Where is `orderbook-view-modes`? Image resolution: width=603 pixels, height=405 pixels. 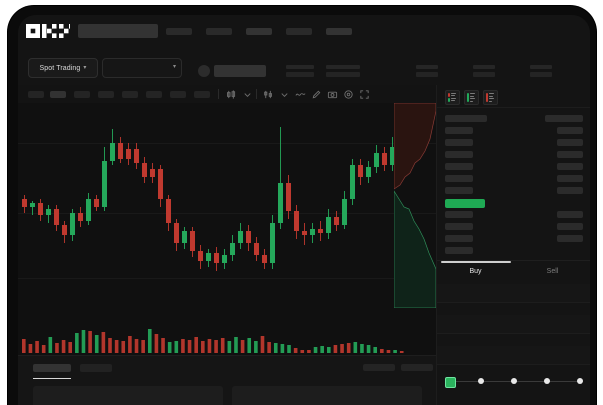 orderbook-view-modes is located at coordinates (471, 97).